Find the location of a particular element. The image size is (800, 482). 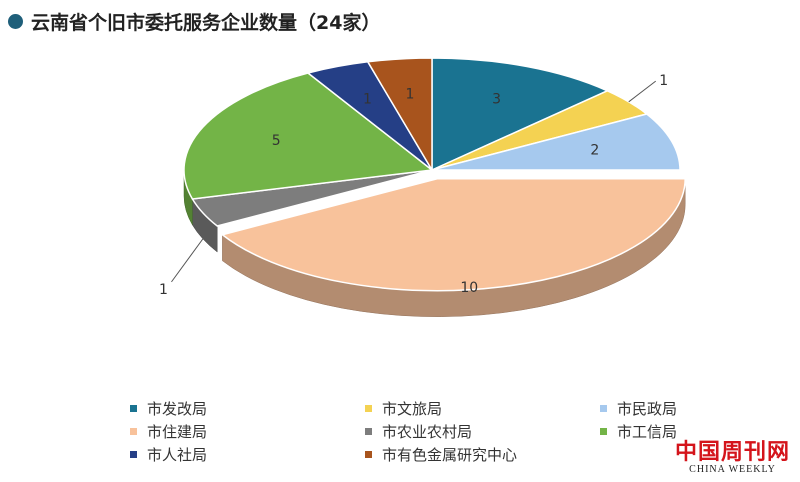

data-label-0: 3 is located at coordinates (496, 100).